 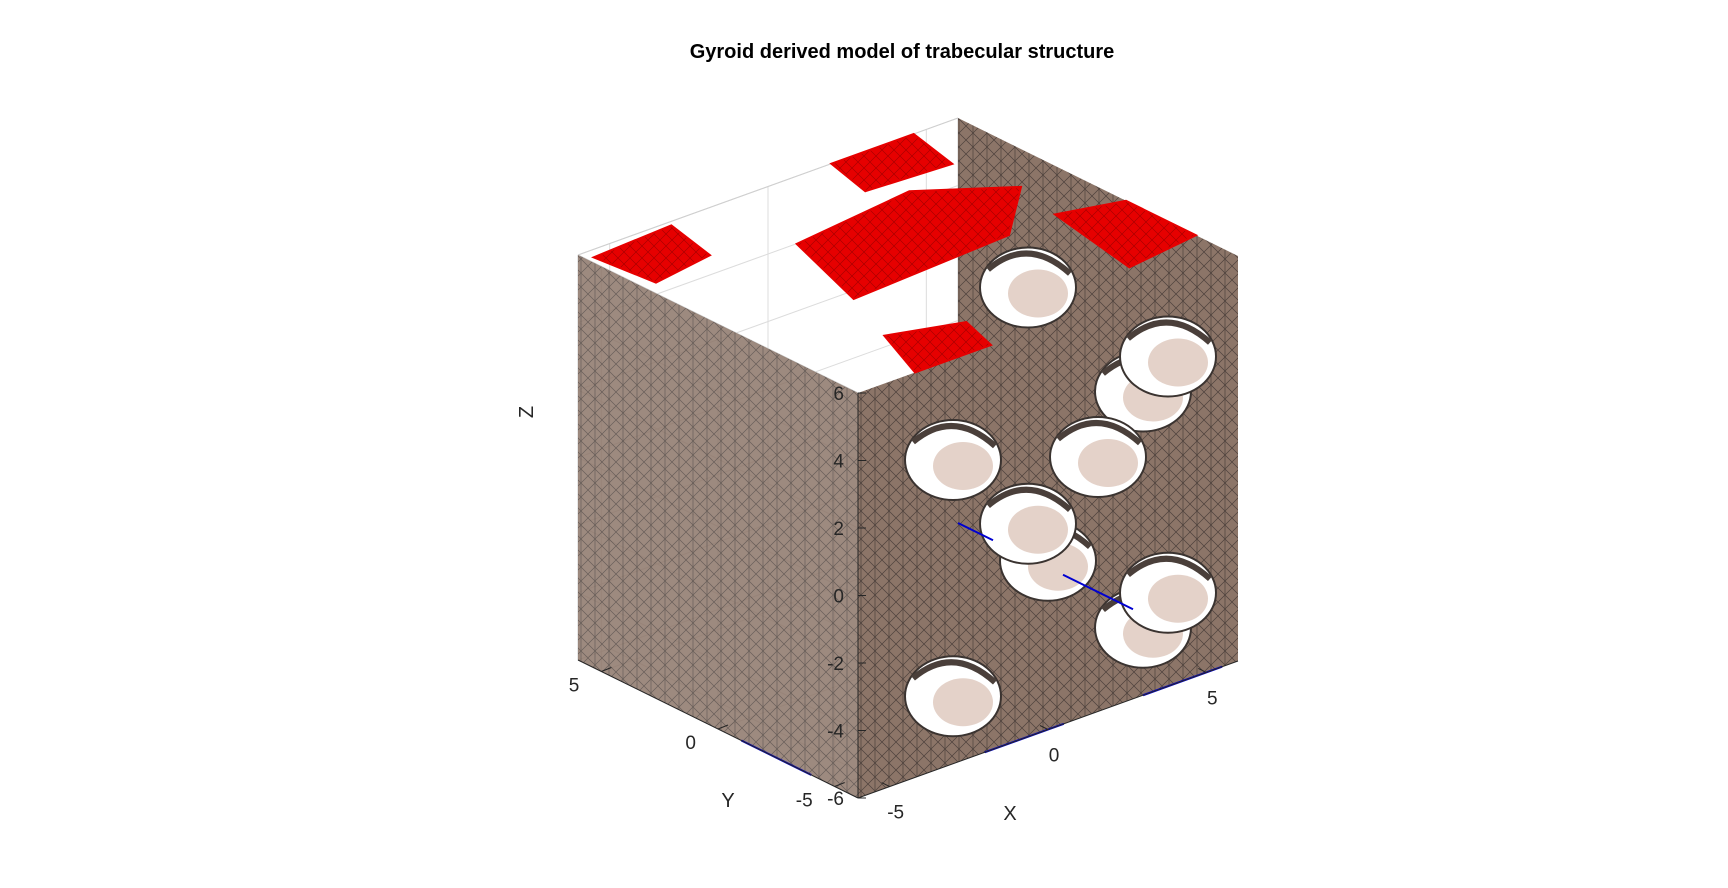 I want to click on z-tick-label: 4, so click(x=838, y=462).